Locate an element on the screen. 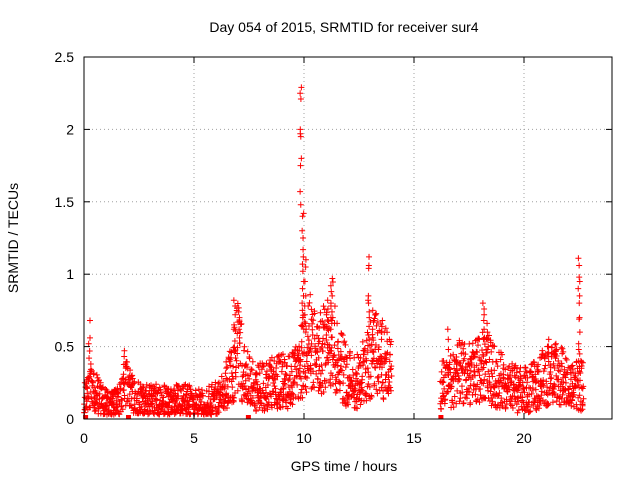  x-axis-label: GPS time / hours is located at coordinates (344, 466).